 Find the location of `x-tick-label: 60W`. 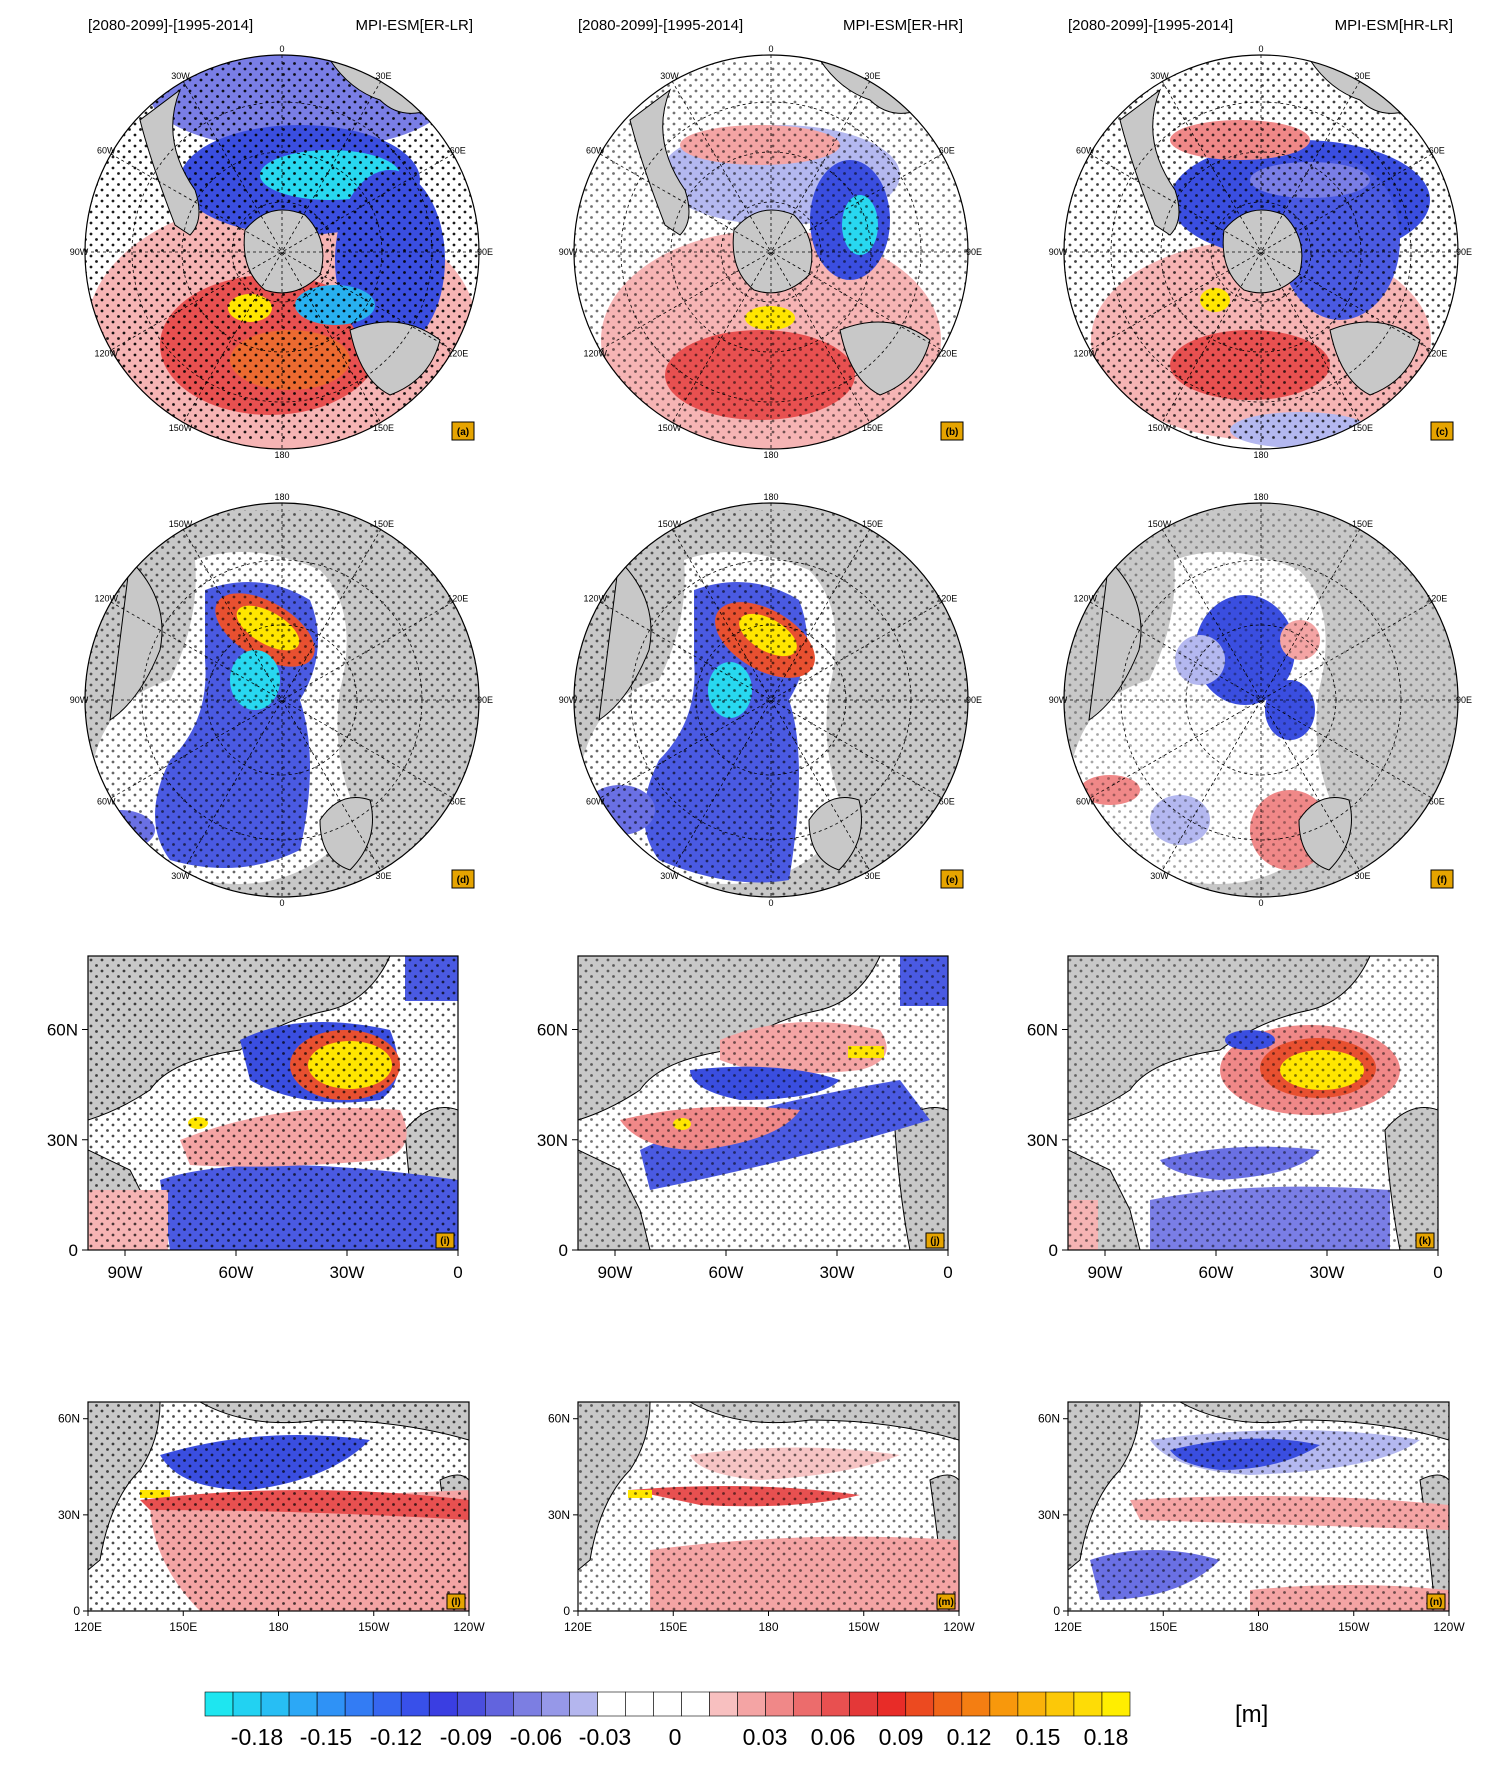

x-tick-label: 60W is located at coordinates (1216, 1272).